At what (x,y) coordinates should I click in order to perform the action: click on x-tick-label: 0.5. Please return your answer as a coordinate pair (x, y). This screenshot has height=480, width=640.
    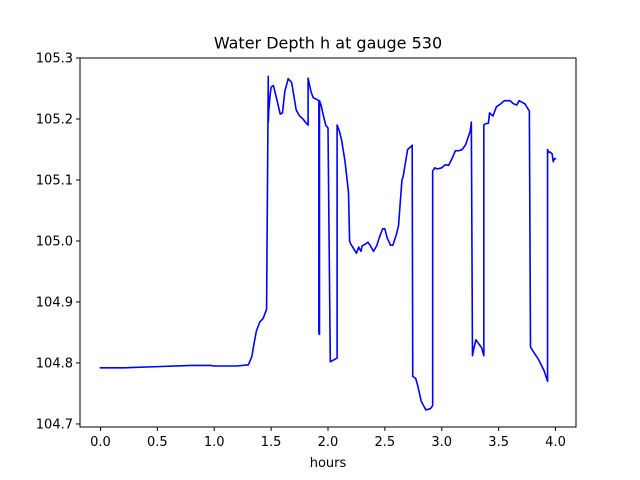
    Looking at the image, I should click on (157, 442).